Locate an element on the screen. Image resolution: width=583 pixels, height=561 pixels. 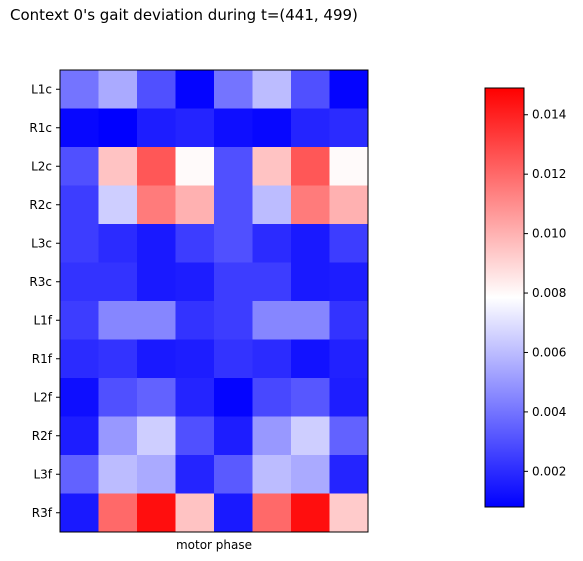
colorbar is located at coordinates (504, 297).